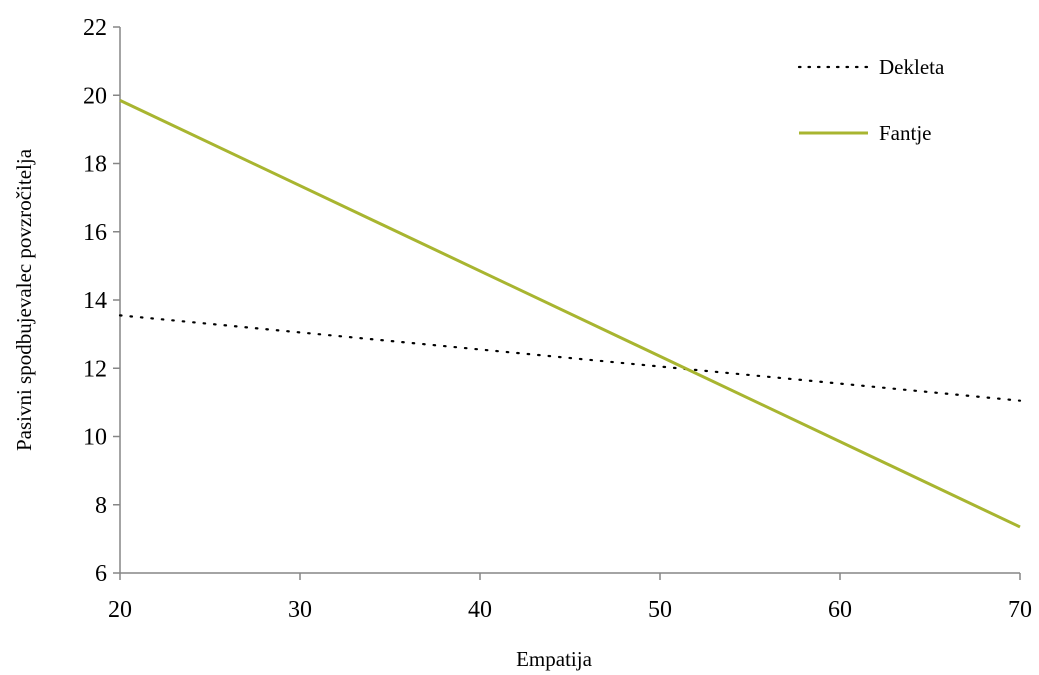  Describe the element at coordinates (95, 301) in the screenshot. I see `y-tick-label: 14` at that location.